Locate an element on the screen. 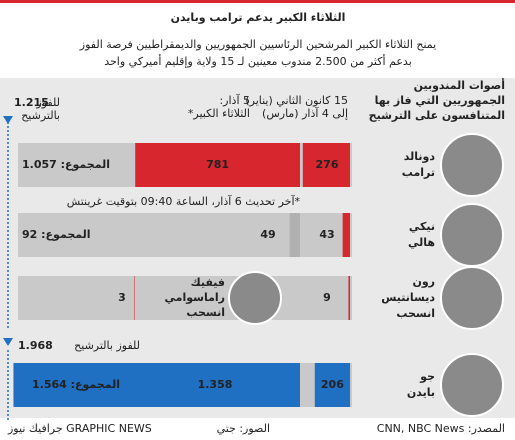 The width and height of the screenshot is (515, 440). threshold-text: للفوز is located at coordinates (47, 102).